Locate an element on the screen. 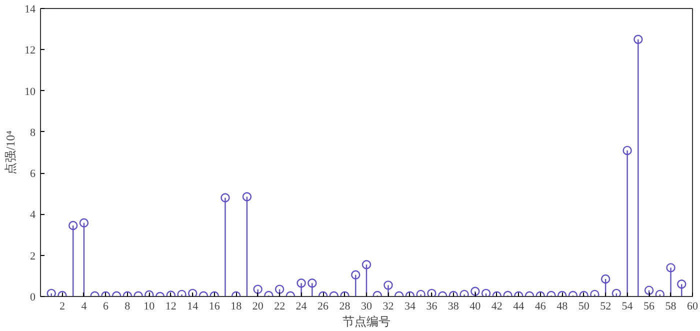 The image size is (700, 331). x-tick-label: 6 is located at coordinates (105, 306).